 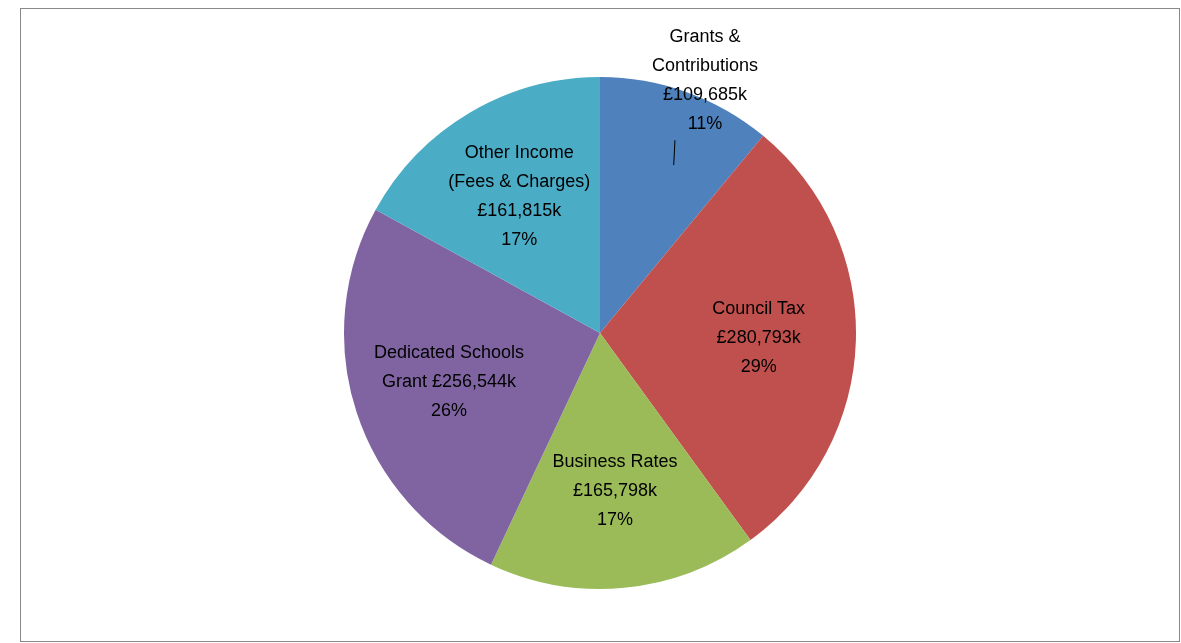 I want to click on slice-label: Business Rates £165,798k, so click(x=615, y=475).